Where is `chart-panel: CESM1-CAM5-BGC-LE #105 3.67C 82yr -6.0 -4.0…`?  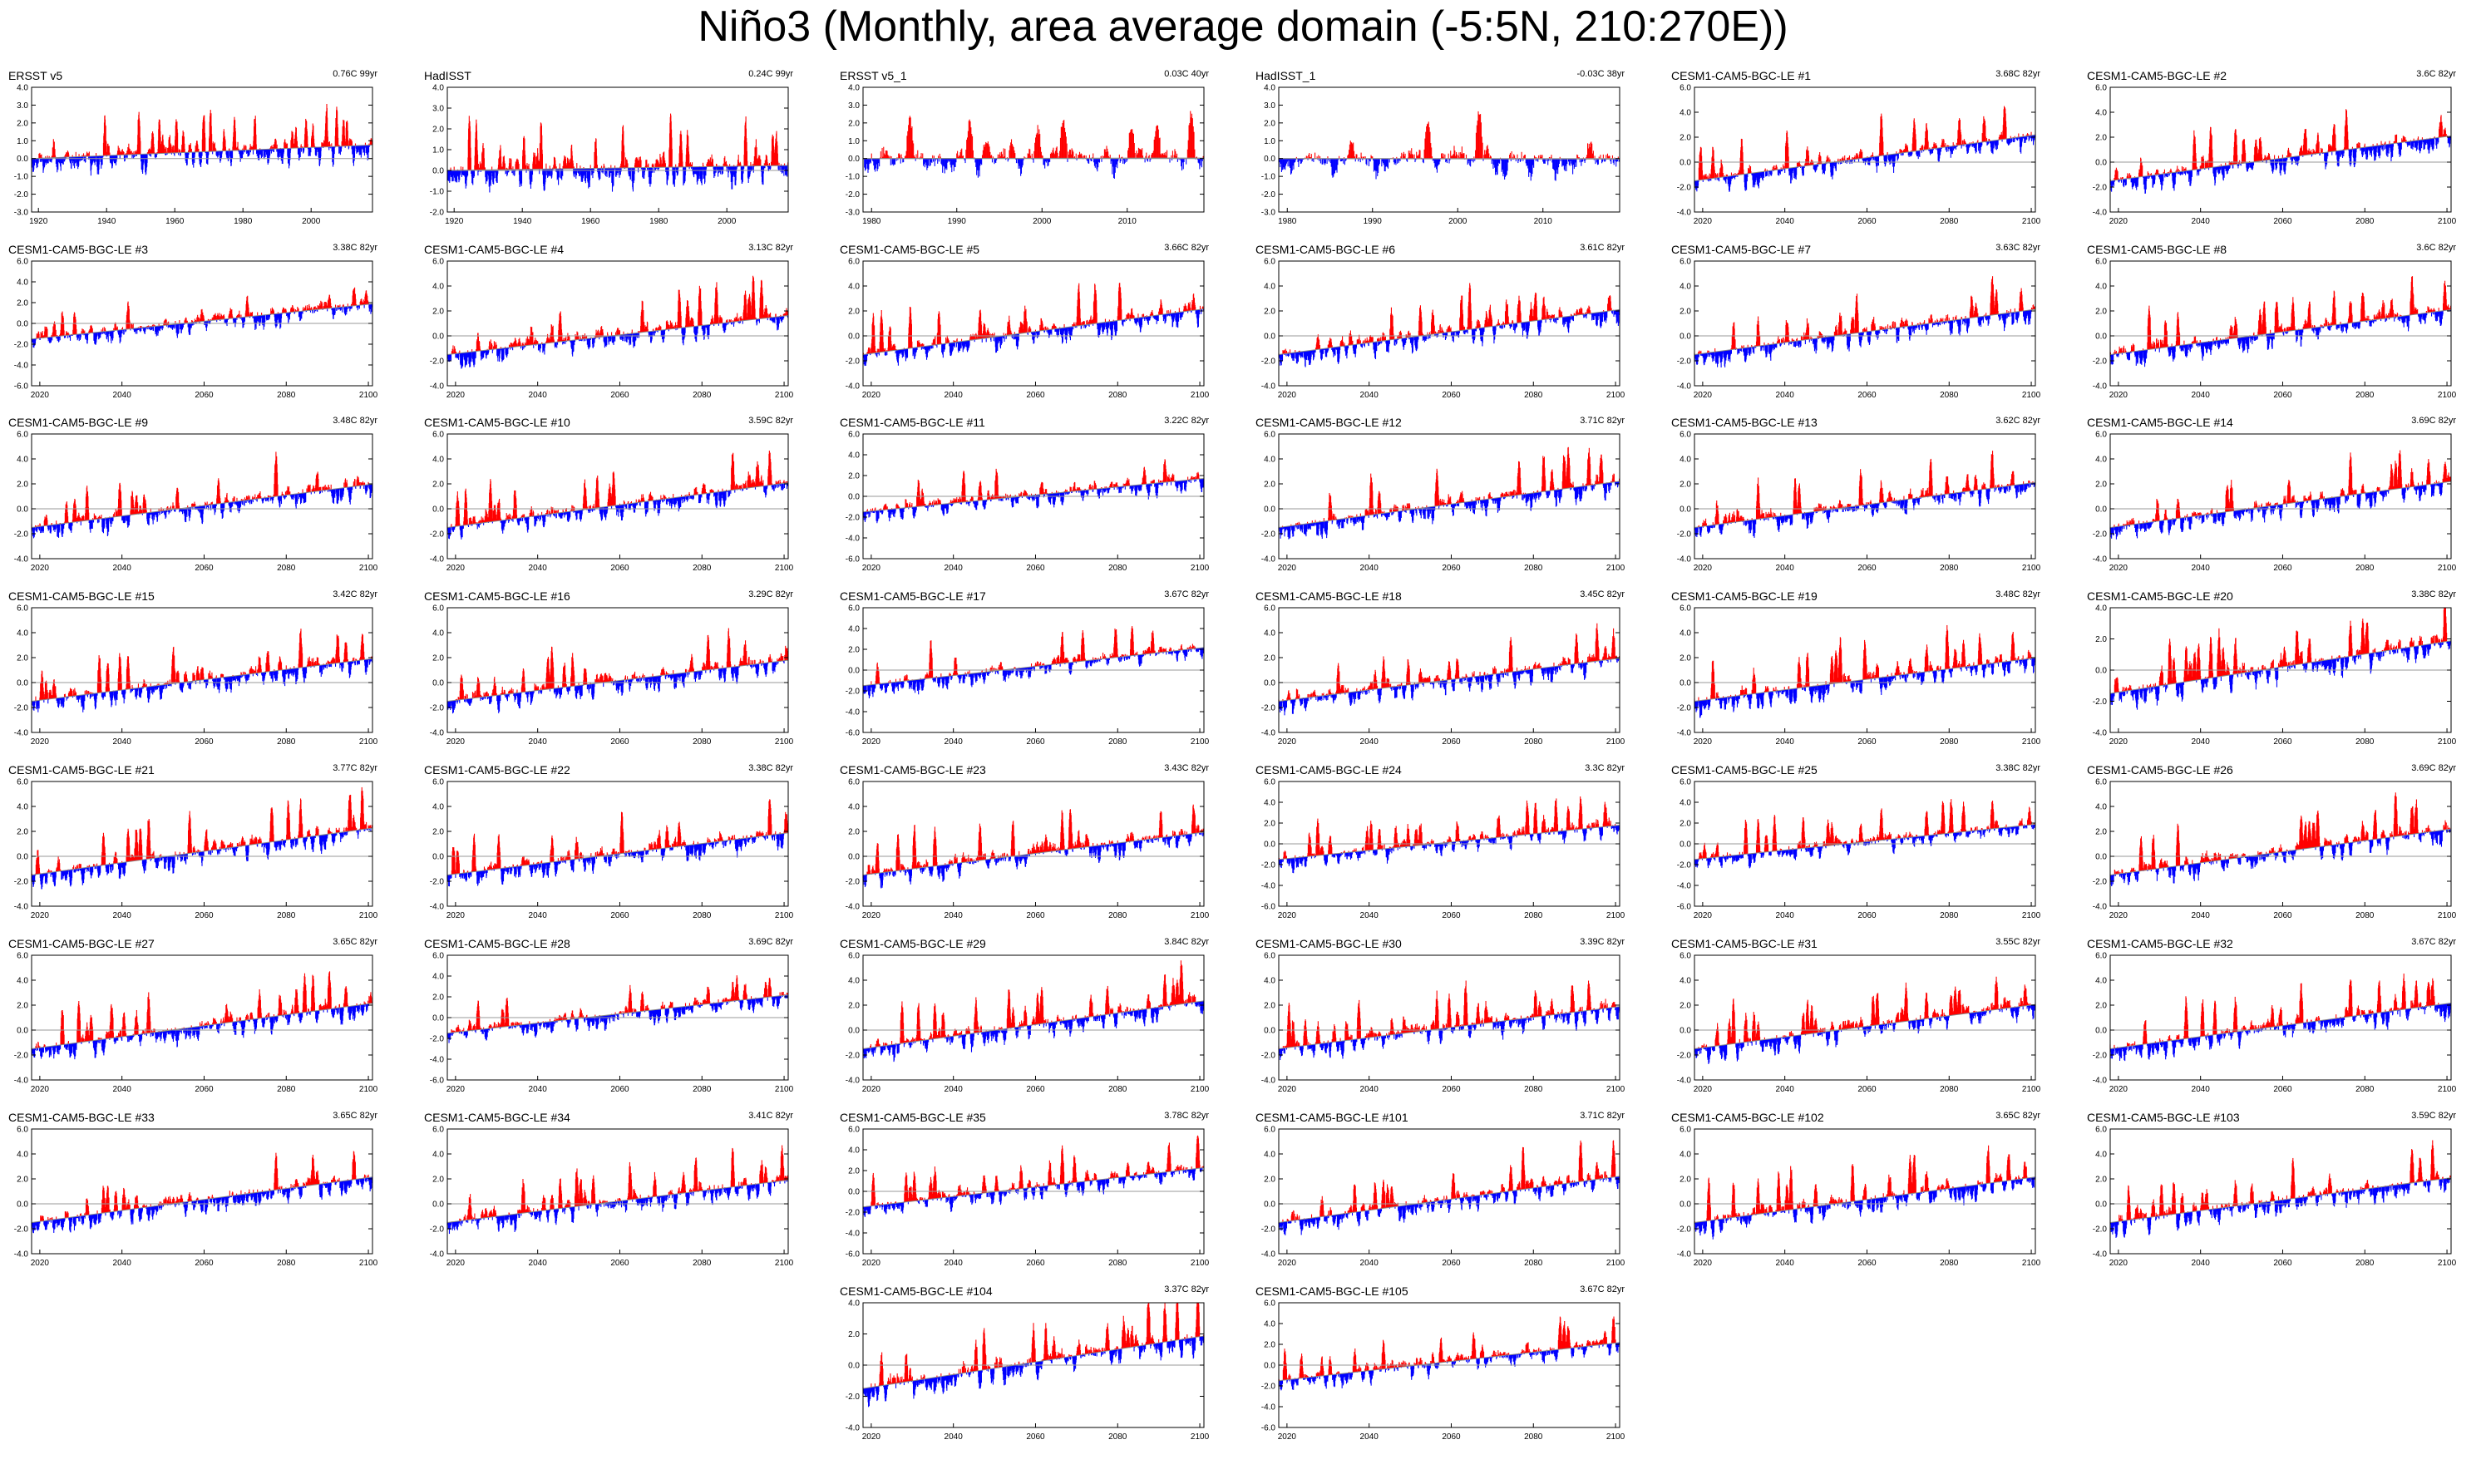
chart-panel: CESM1-CAM5-BGC-LE #105 3.67C 82yr -6.0 -4.0… is located at coordinates (1439, 1365).